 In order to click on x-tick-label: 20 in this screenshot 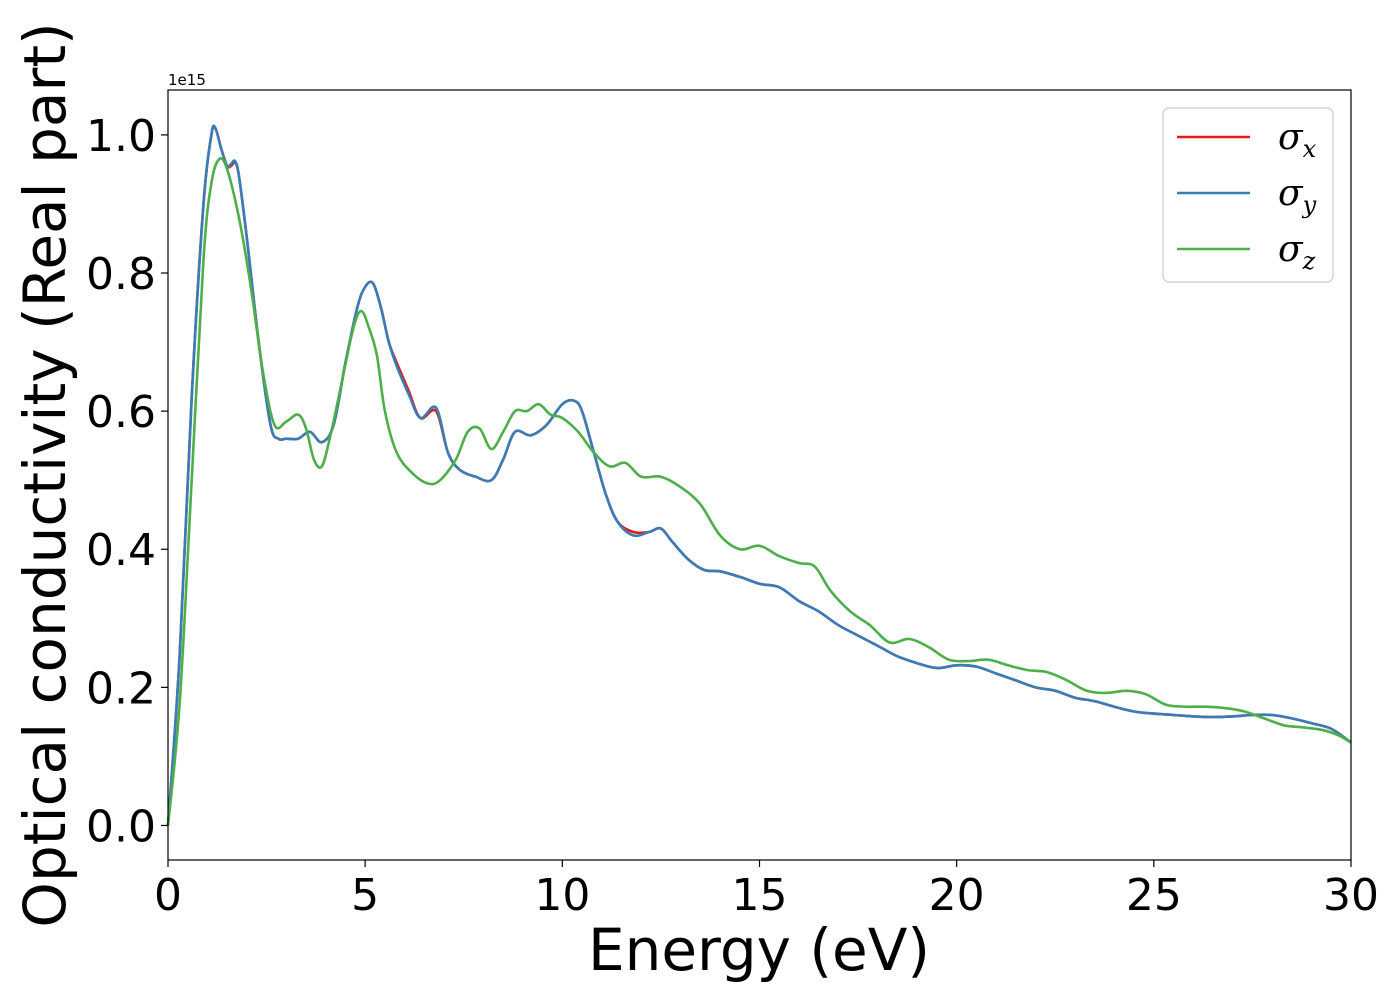, I will do `click(957, 895)`.